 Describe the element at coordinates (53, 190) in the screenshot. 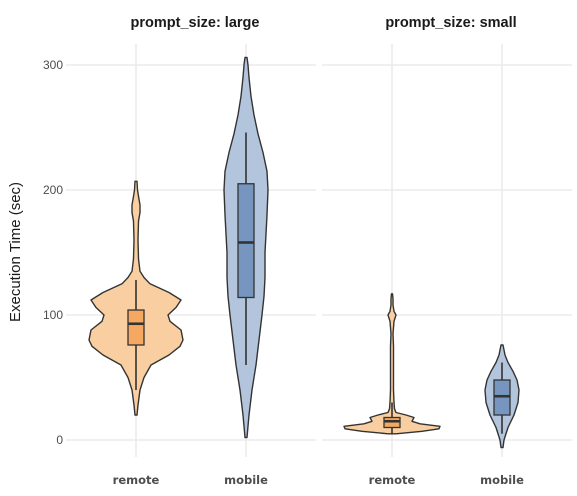

I see `y-tick-label: 200` at that location.